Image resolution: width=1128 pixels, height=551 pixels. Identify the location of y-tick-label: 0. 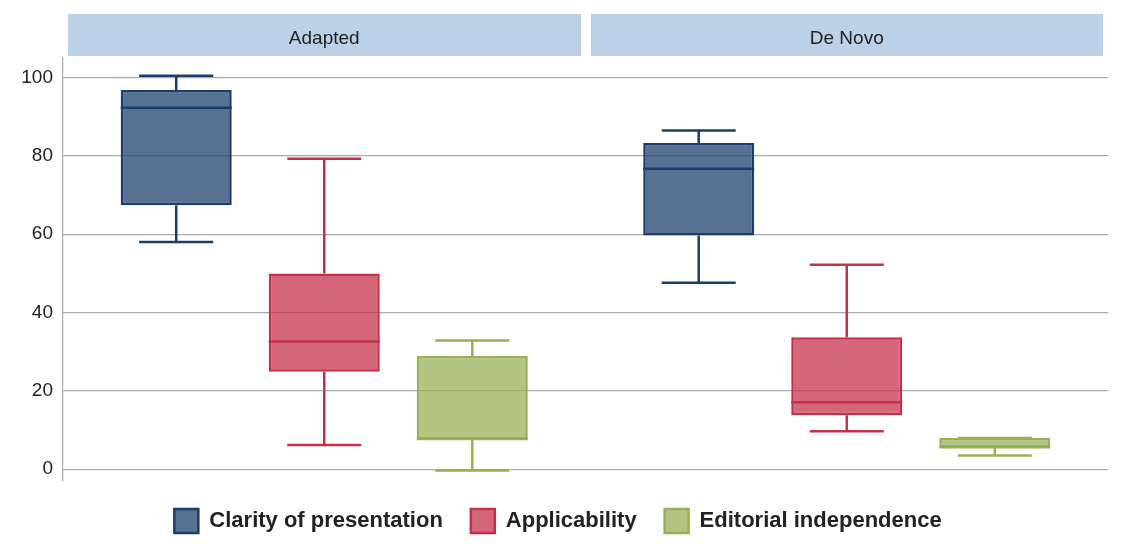
(47, 468).